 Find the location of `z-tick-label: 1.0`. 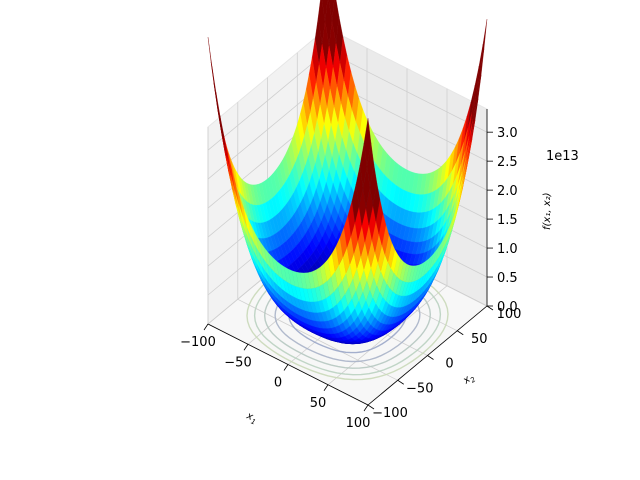

z-tick-label: 1.0 is located at coordinates (507, 249).